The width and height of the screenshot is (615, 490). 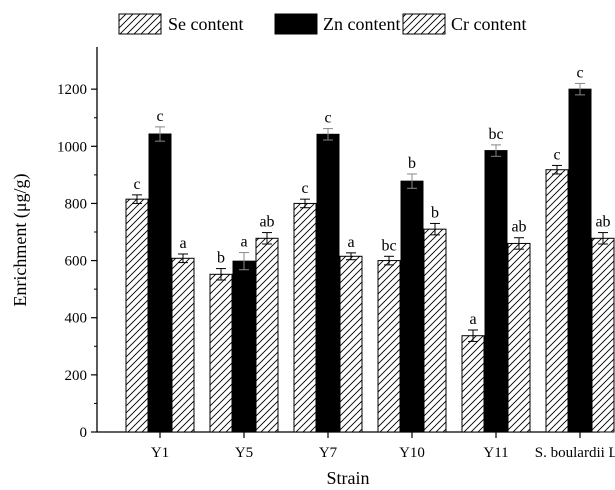 I want to click on legend: Se content Zn content Cr content, so click(x=322, y=24).